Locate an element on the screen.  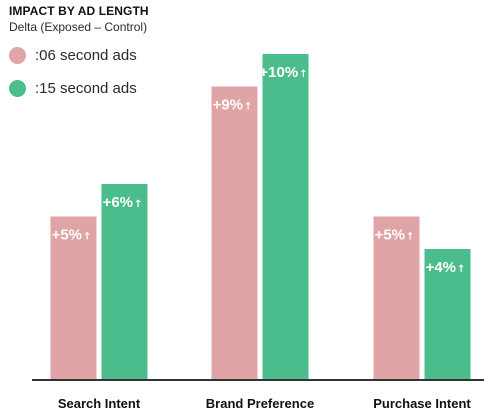
bar-06-second-ads-search-intent is located at coordinates (73, 297).